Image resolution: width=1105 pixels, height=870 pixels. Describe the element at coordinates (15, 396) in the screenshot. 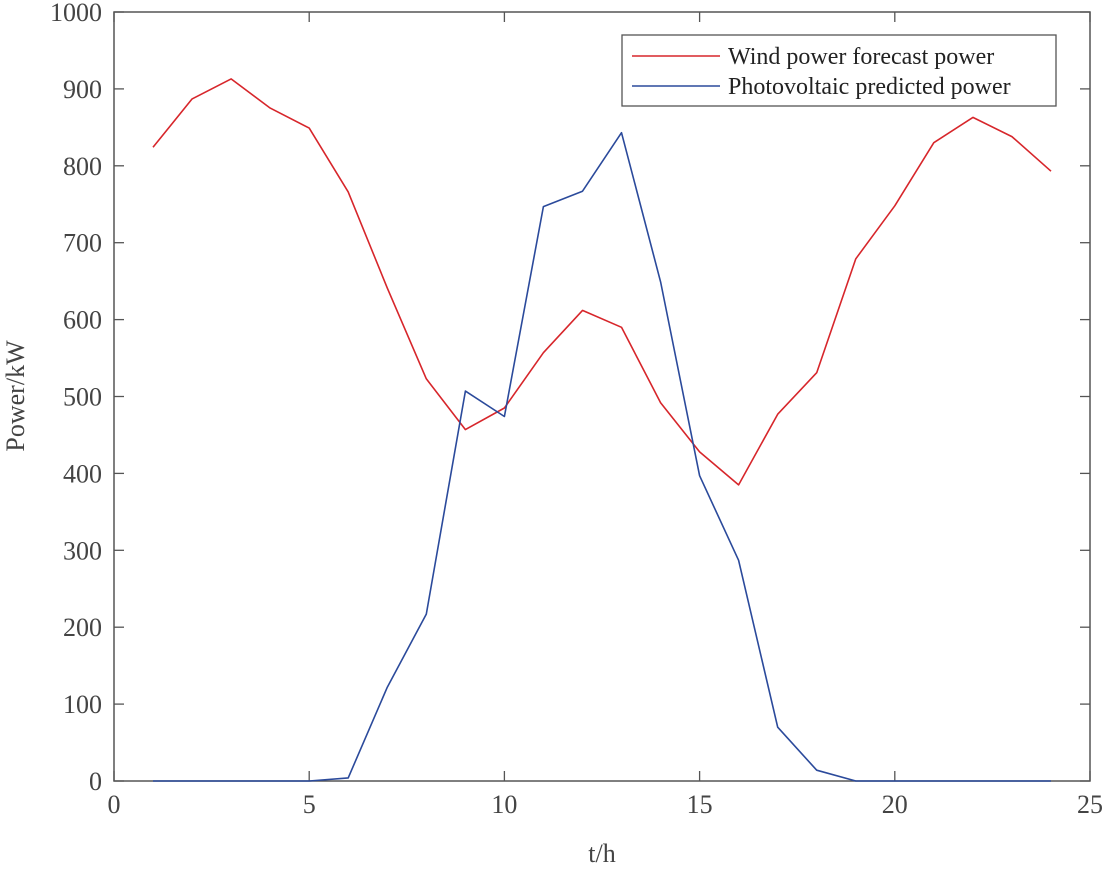

I see `y-axis-label: Power/kW` at that location.